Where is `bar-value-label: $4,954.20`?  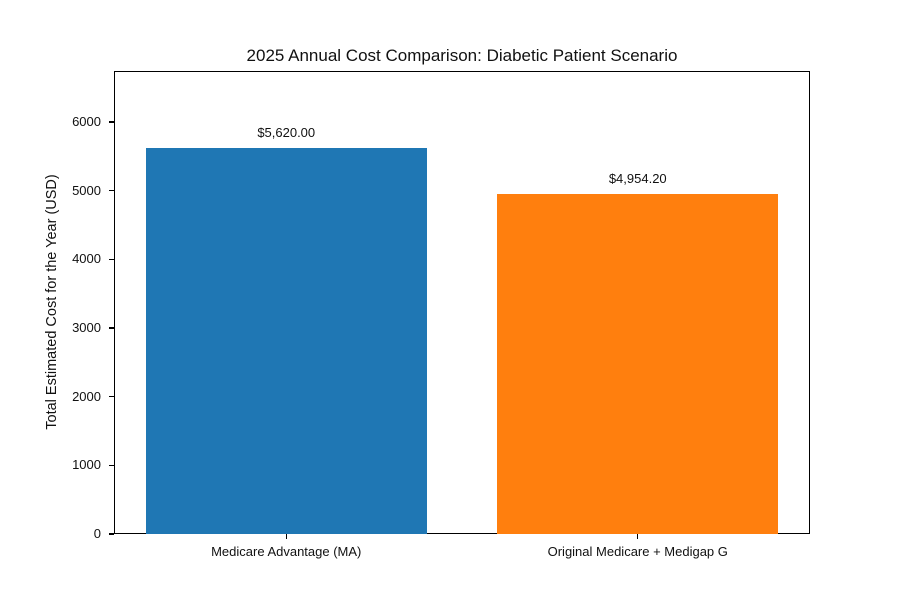
bar-value-label: $4,954.20 is located at coordinates (637, 178).